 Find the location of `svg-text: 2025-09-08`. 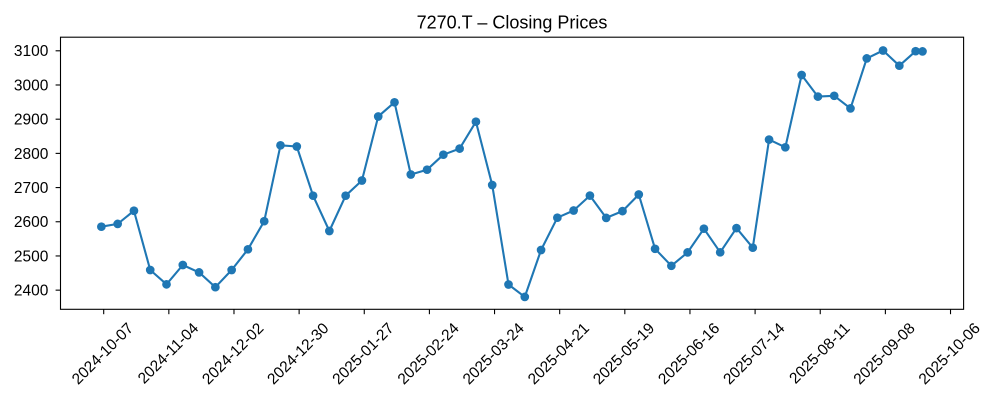

svg-text: 2025-09-08 is located at coordinates (885, 354).